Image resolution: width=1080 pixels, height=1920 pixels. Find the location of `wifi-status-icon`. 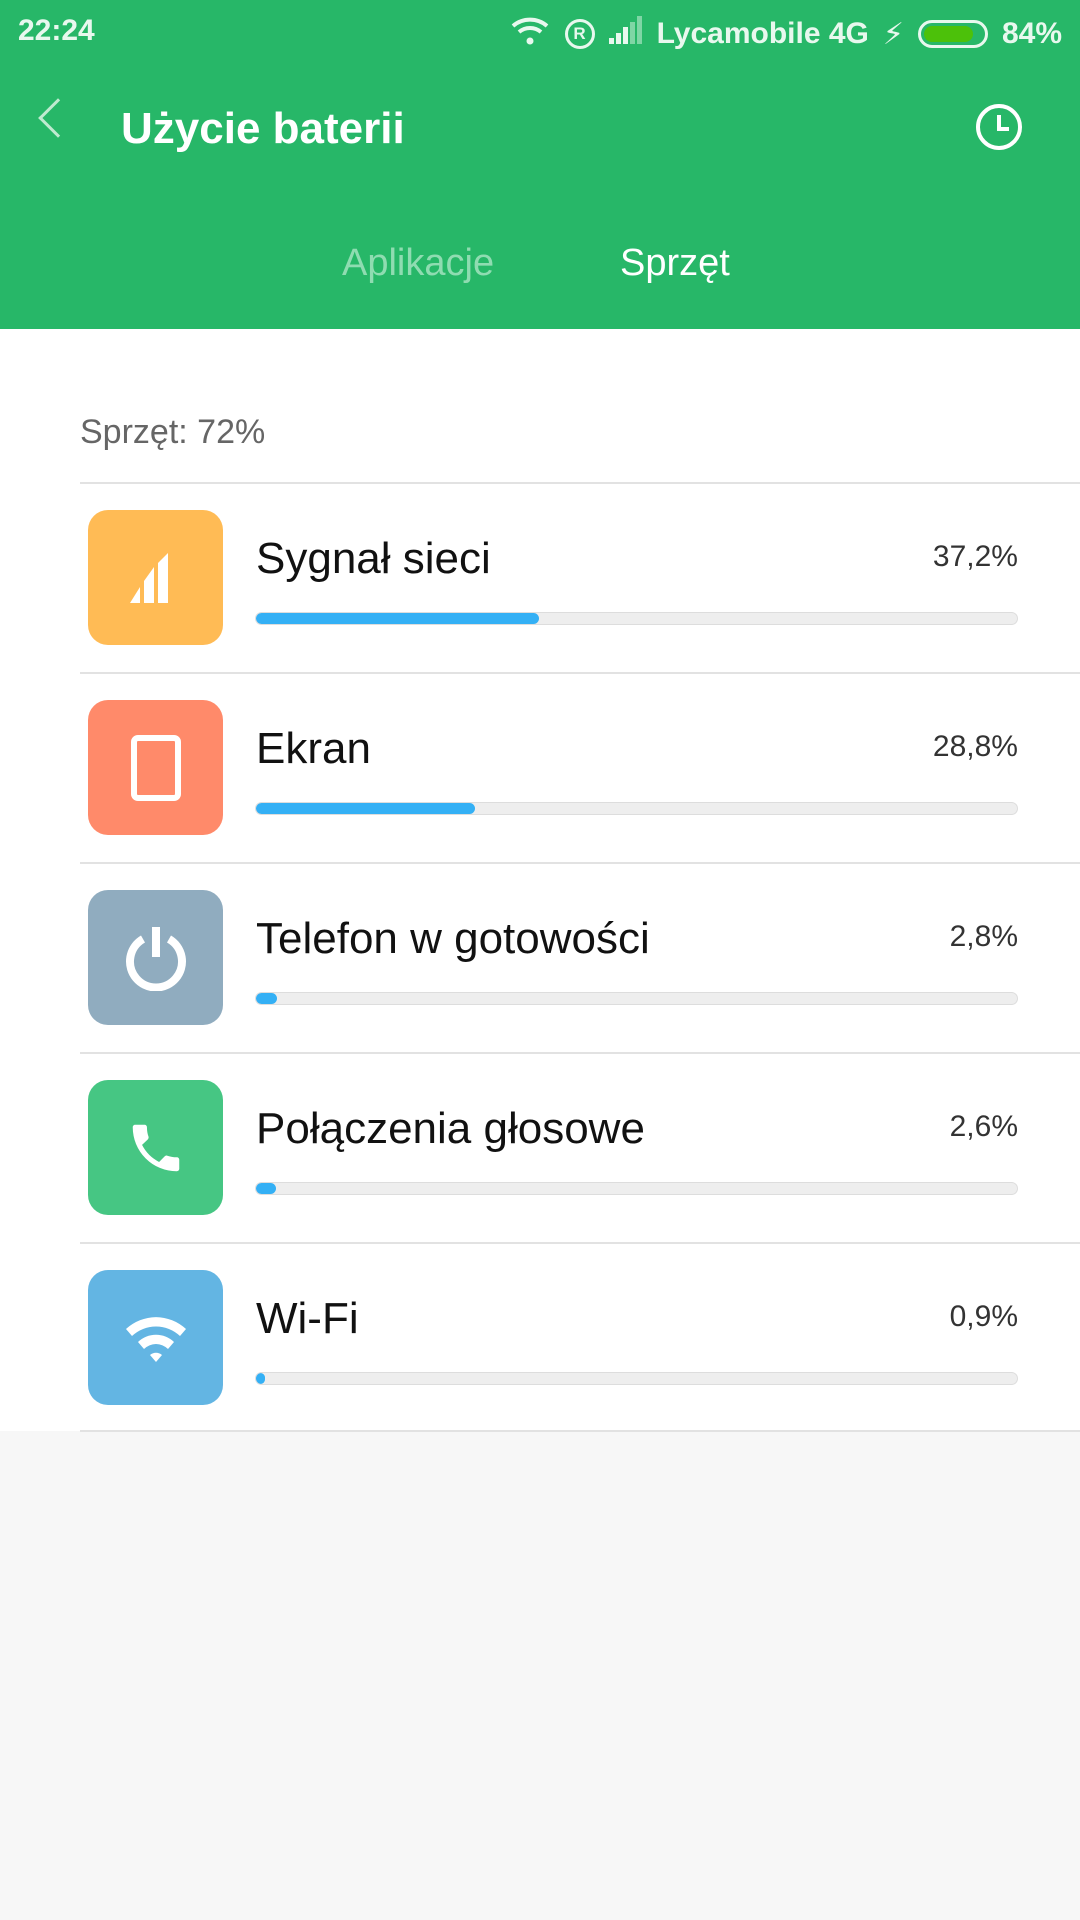

wifi-status-icon is located at coordinates (531, 34).